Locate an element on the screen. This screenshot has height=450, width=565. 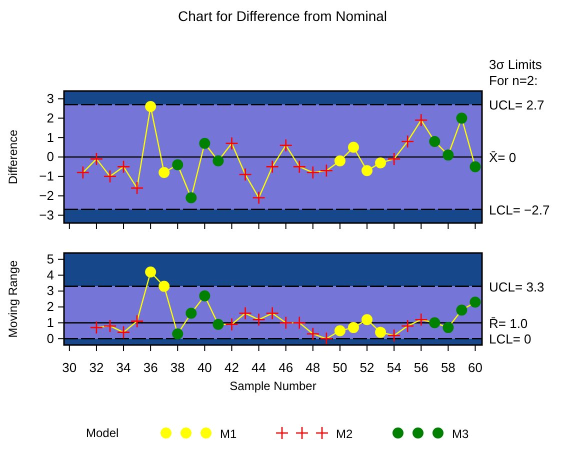
x-axis-title: Sample Number is located at coordinates (273, 386).